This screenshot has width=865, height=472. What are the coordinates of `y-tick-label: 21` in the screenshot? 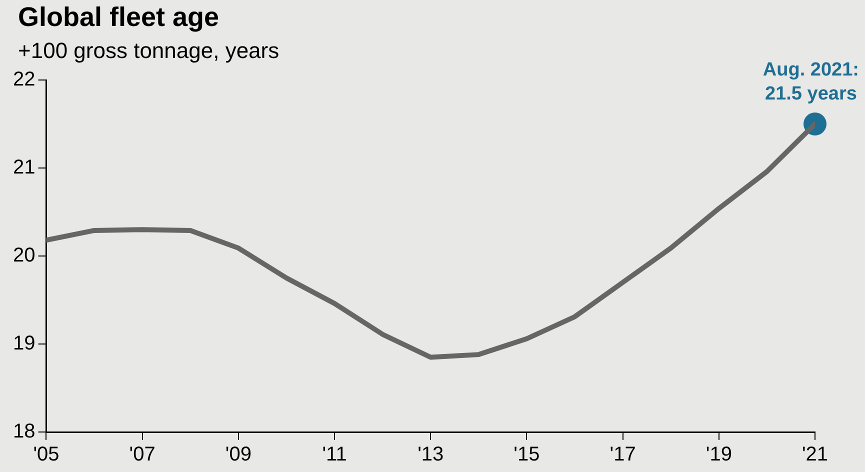 It's located at (24, 167).